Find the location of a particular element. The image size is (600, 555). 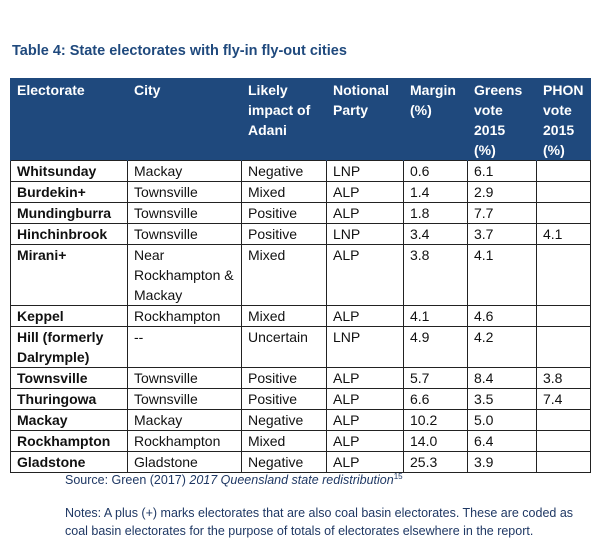

table-cell: 3.5 is located at coordinates (502, 399).